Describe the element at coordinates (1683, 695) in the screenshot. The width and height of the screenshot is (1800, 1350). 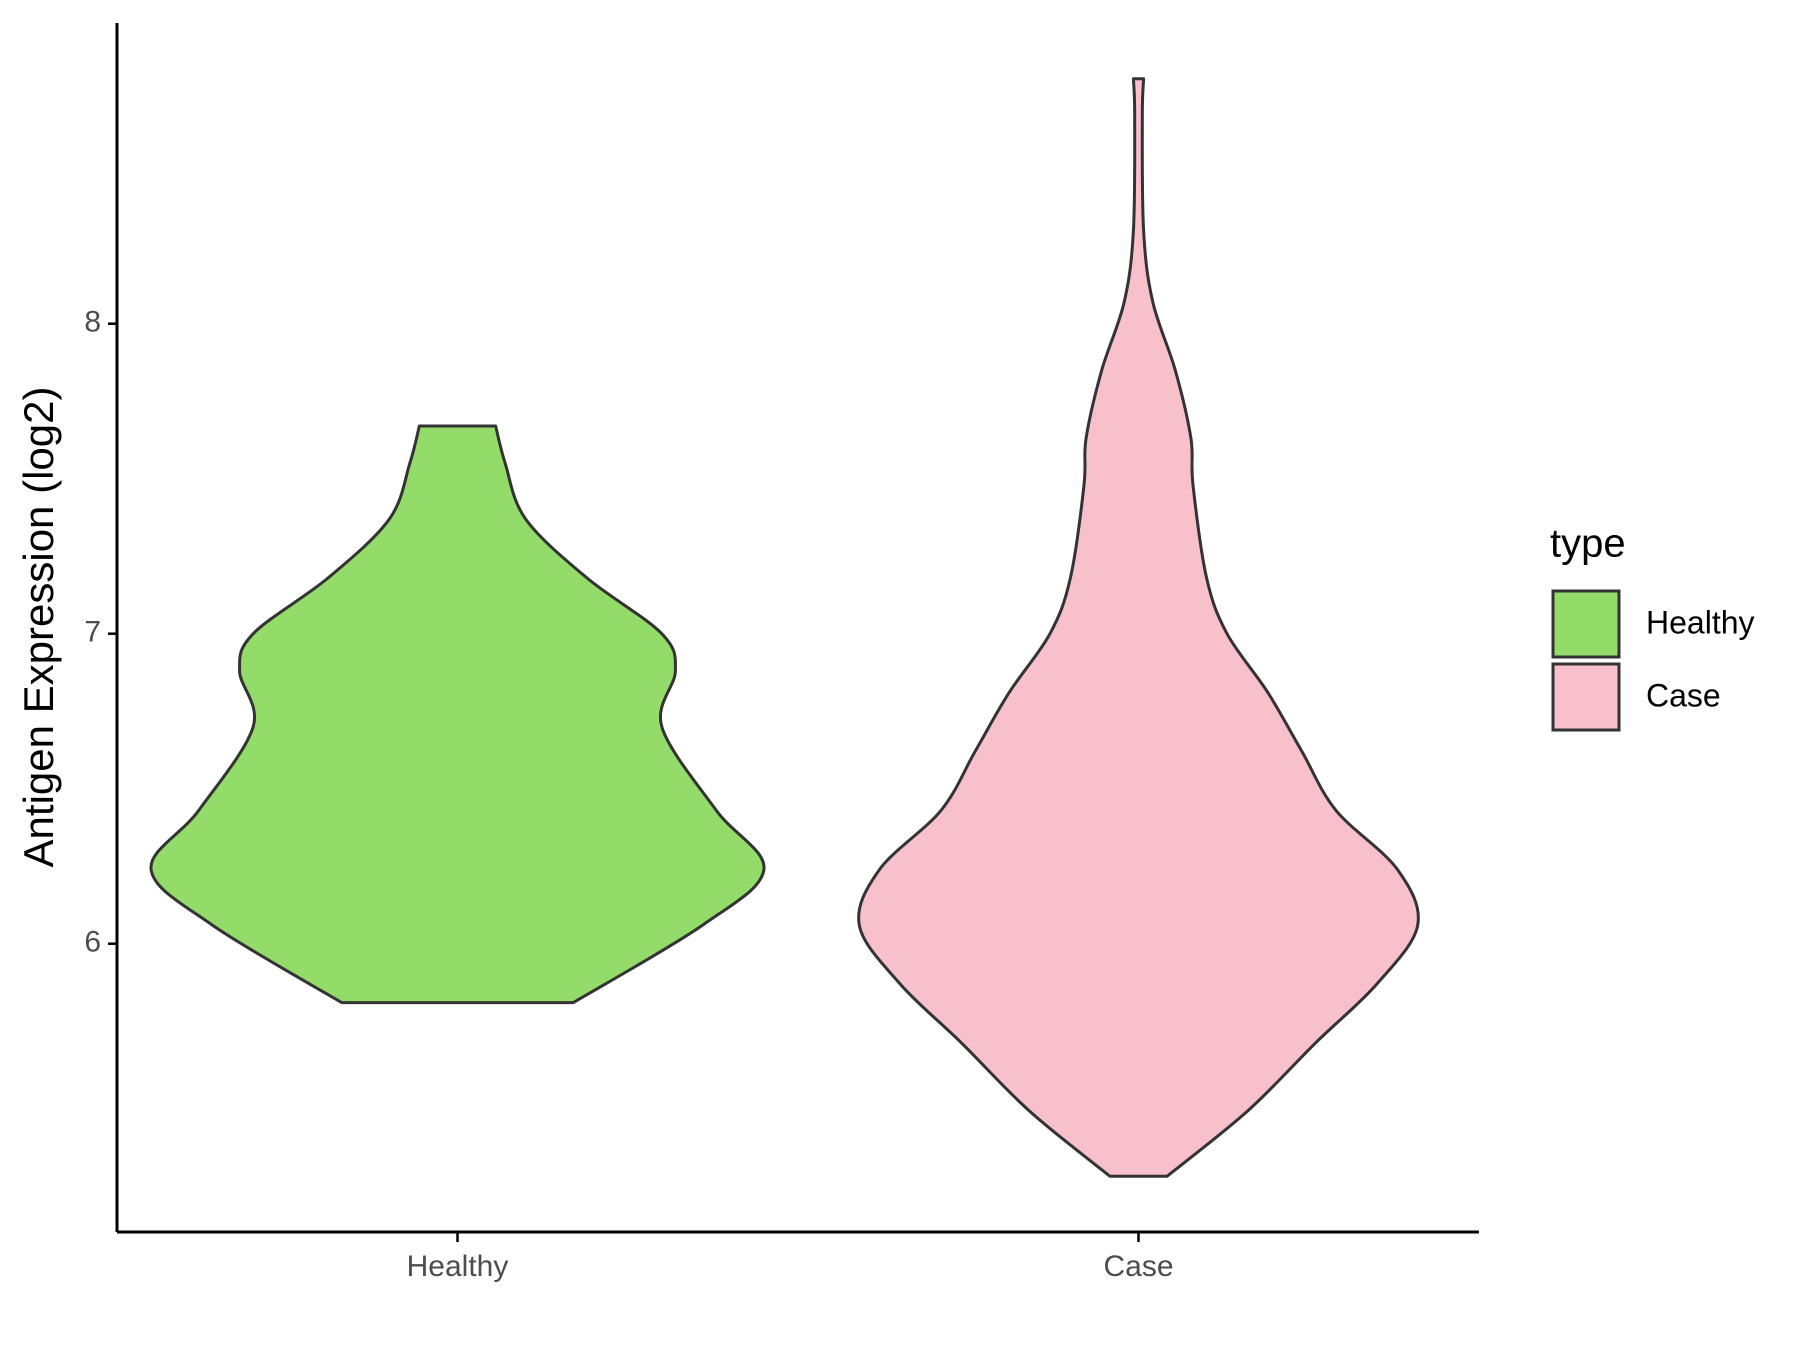
I see `legend-label: Case` at that location.